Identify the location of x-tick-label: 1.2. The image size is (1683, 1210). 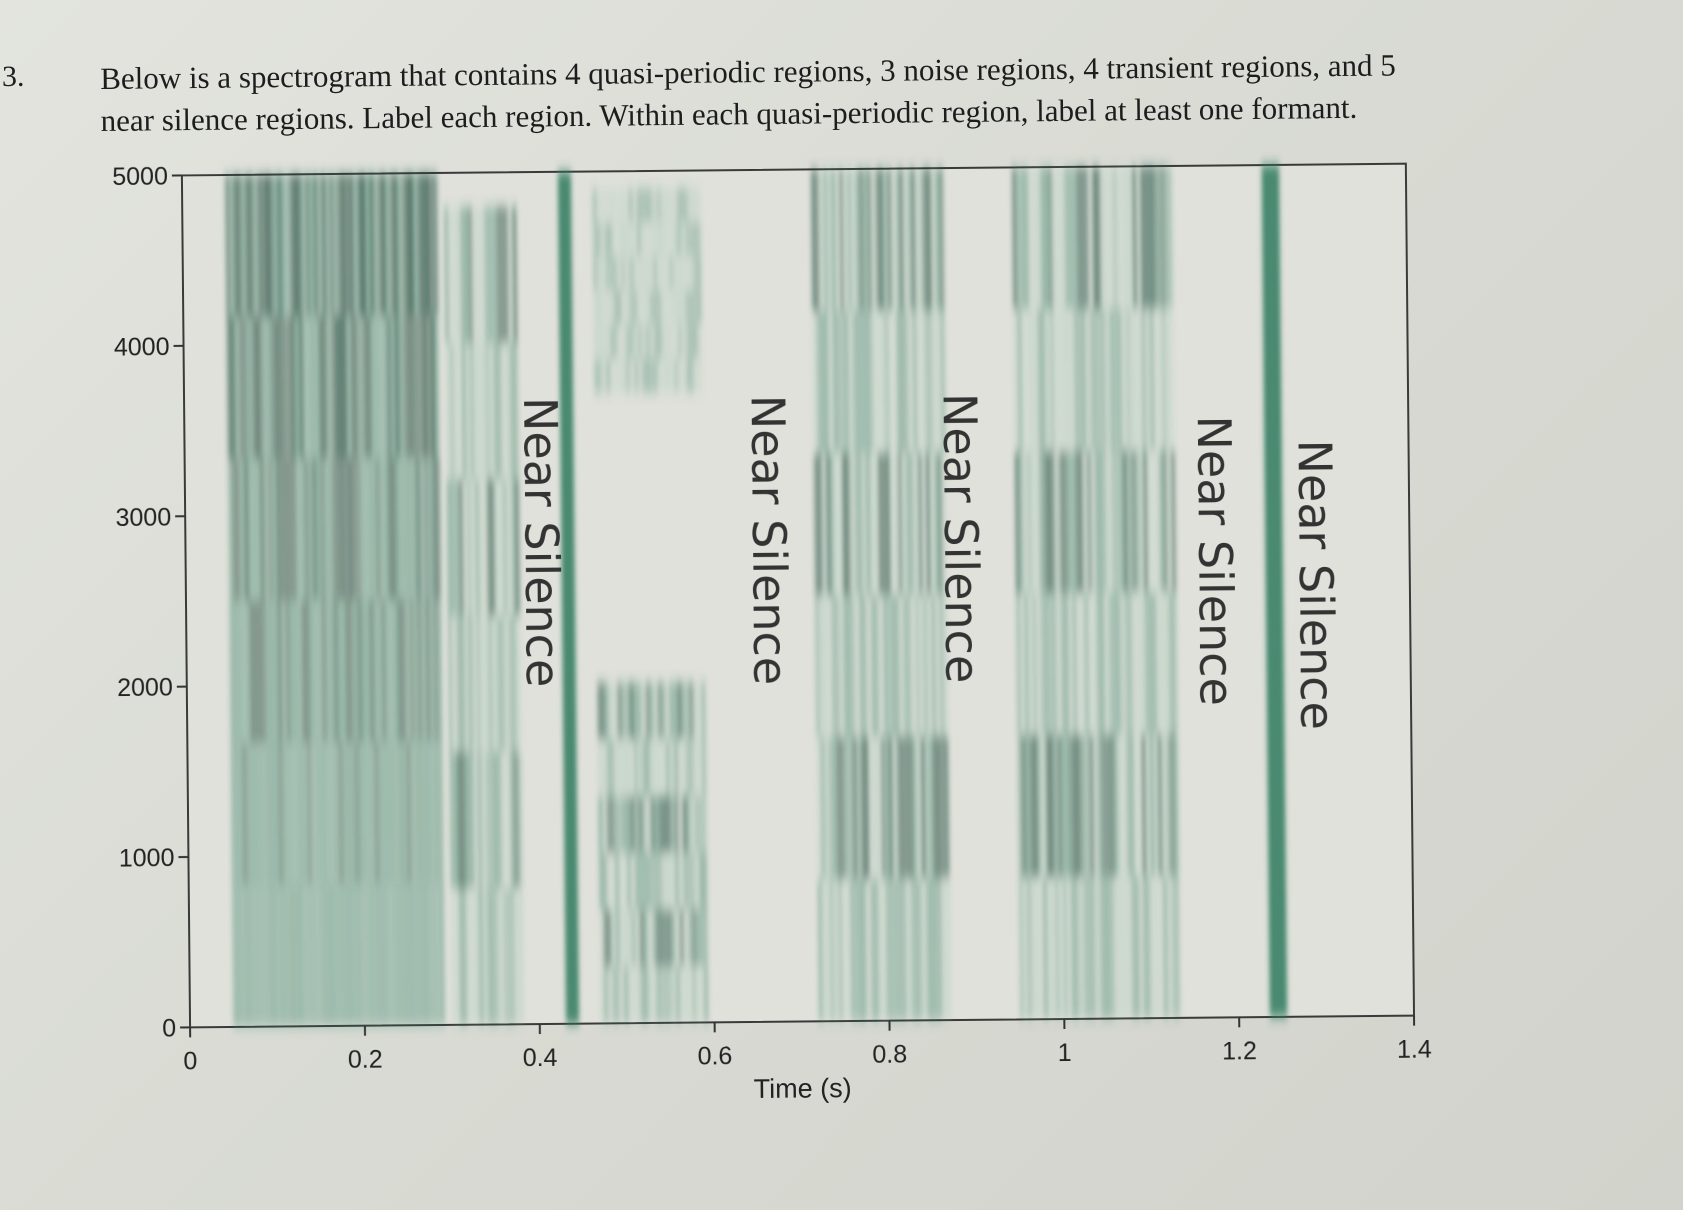
(1239, 1051).